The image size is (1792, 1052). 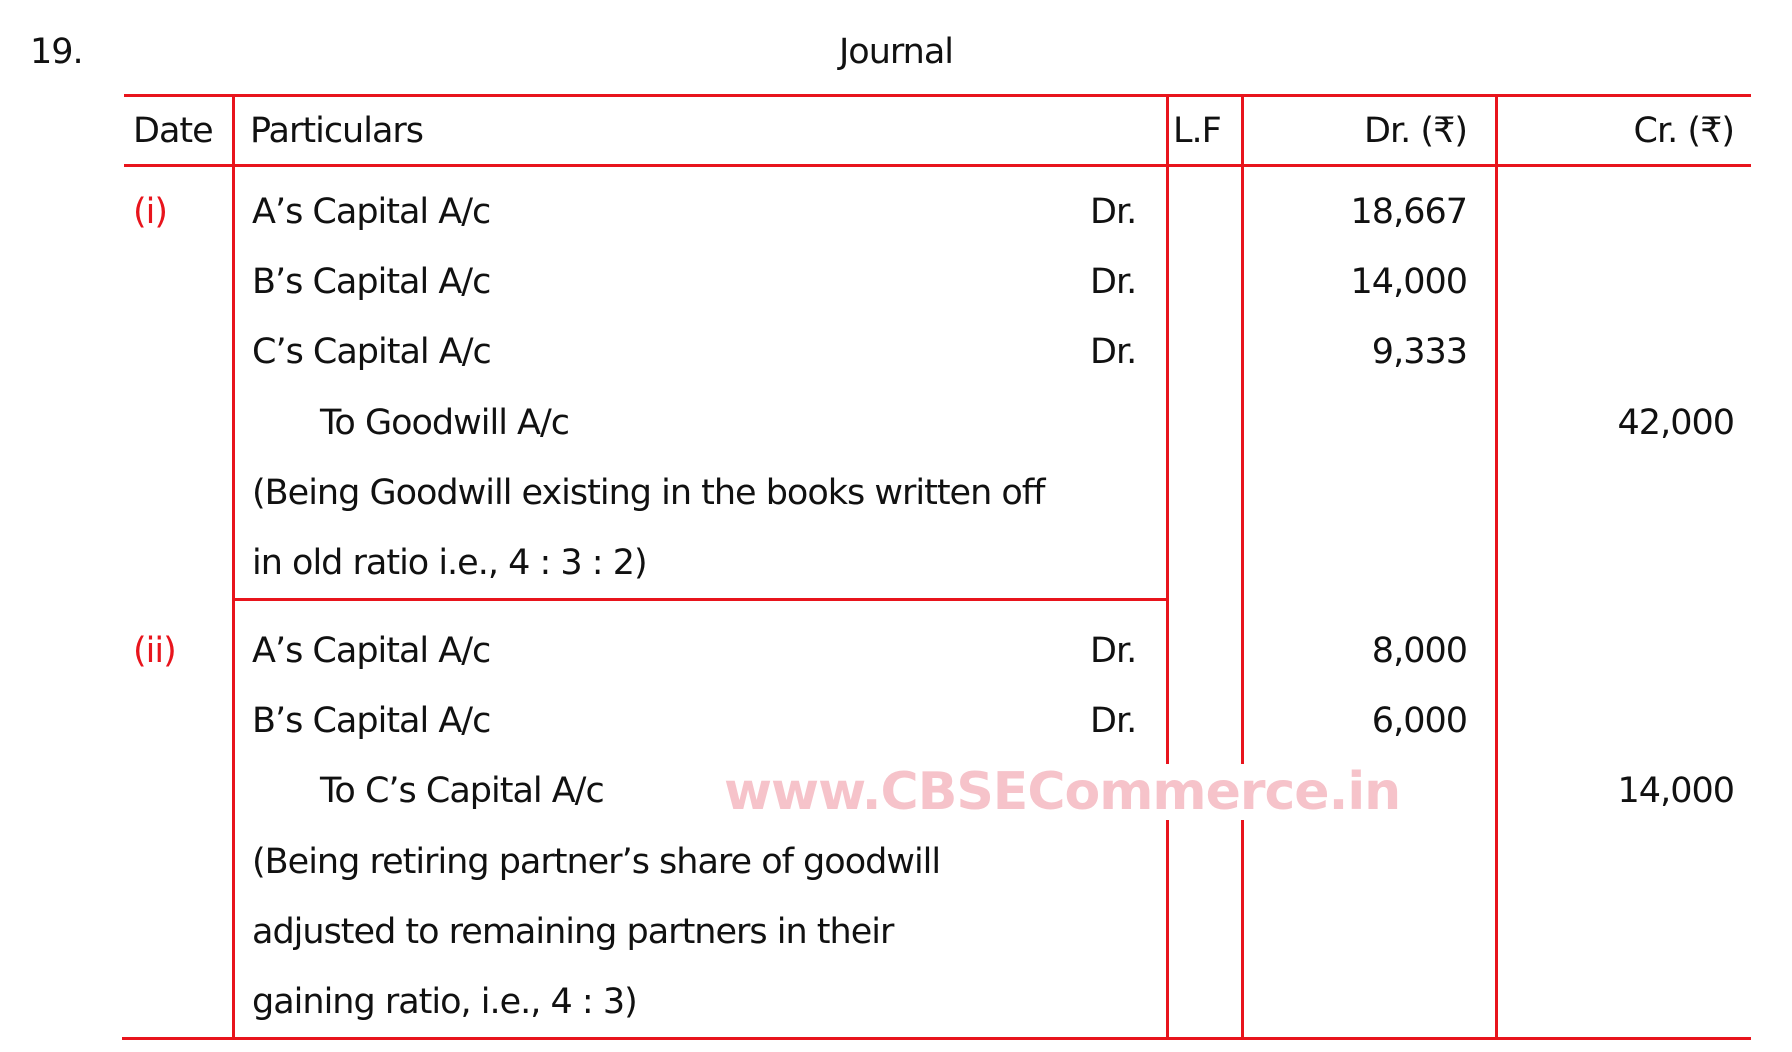 What do you see at coordinates (1419, 721) in the screenshot?
I see `debit-amount: 6,000` at bounding box center [1419, 721].